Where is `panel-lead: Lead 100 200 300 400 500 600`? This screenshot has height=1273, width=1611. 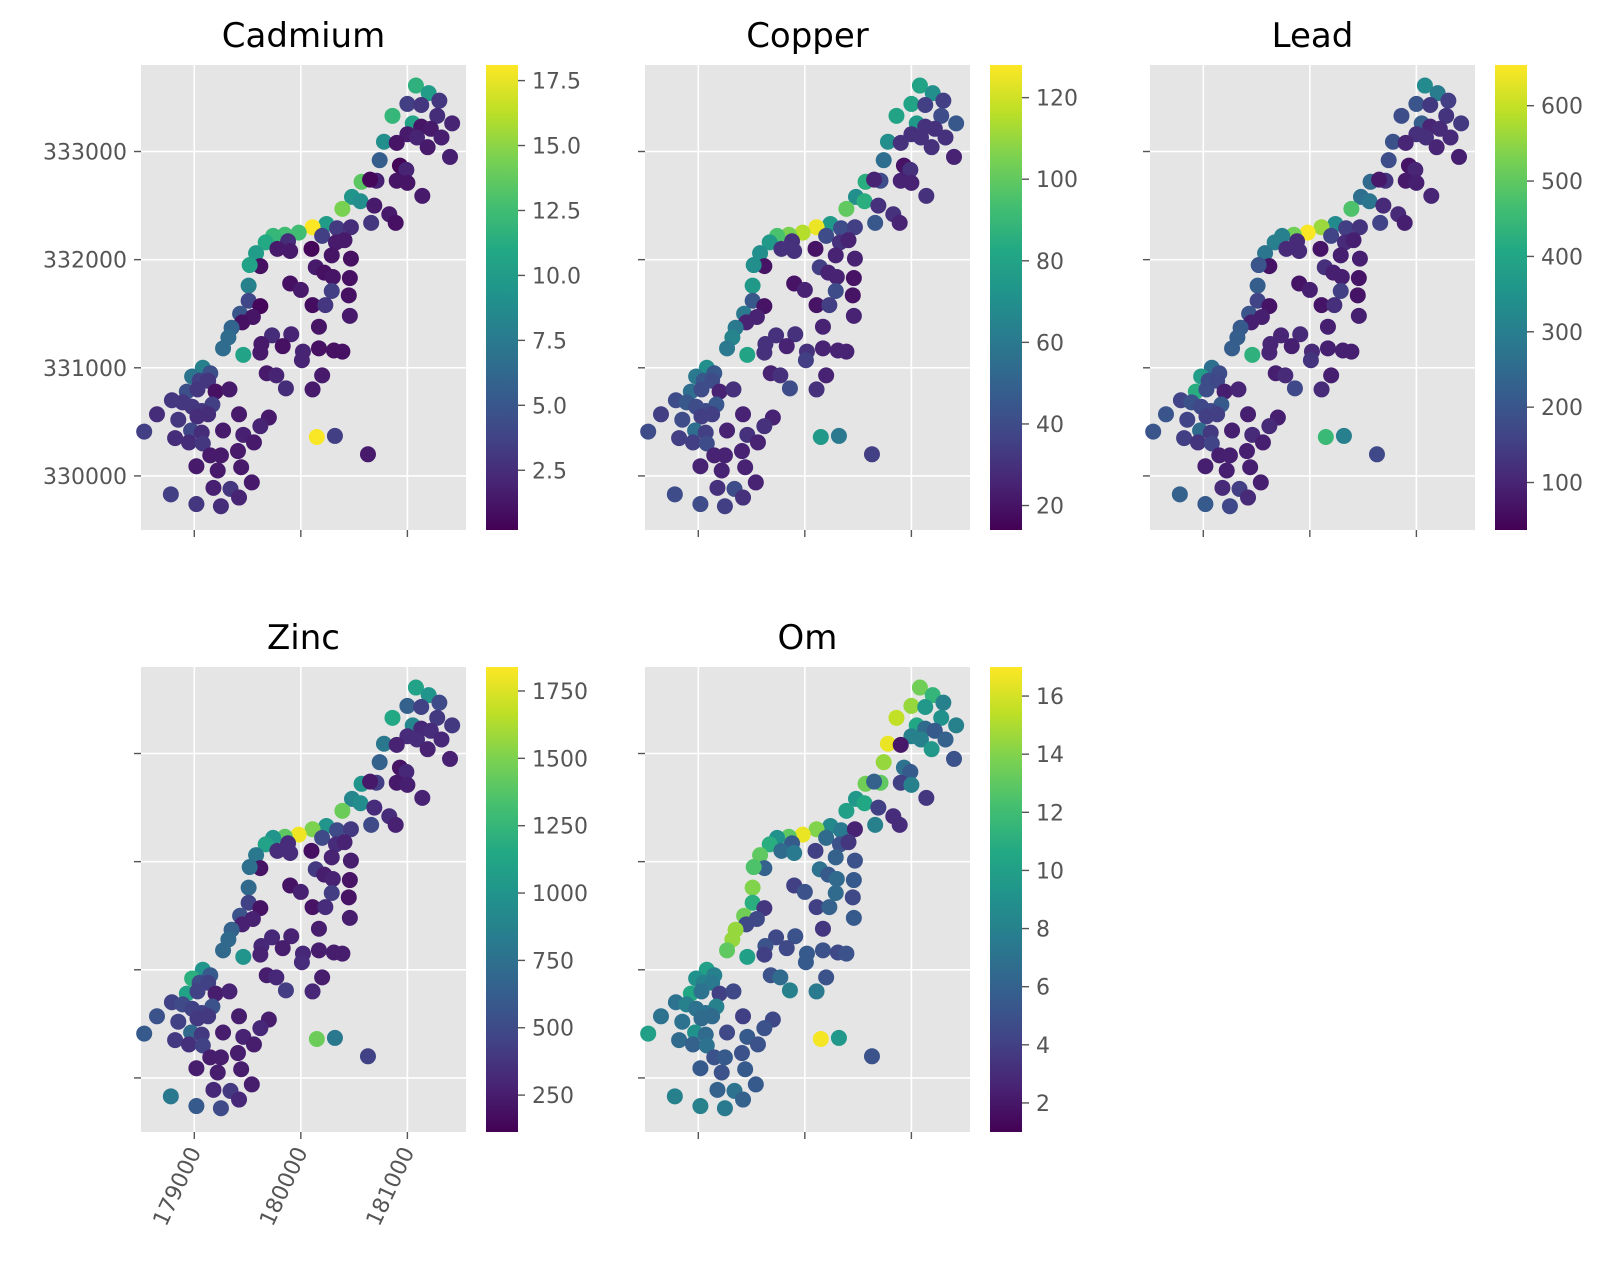
panel-lead: Lead 100 200 300 400 500 600 is located at coordinates (1363, 276).